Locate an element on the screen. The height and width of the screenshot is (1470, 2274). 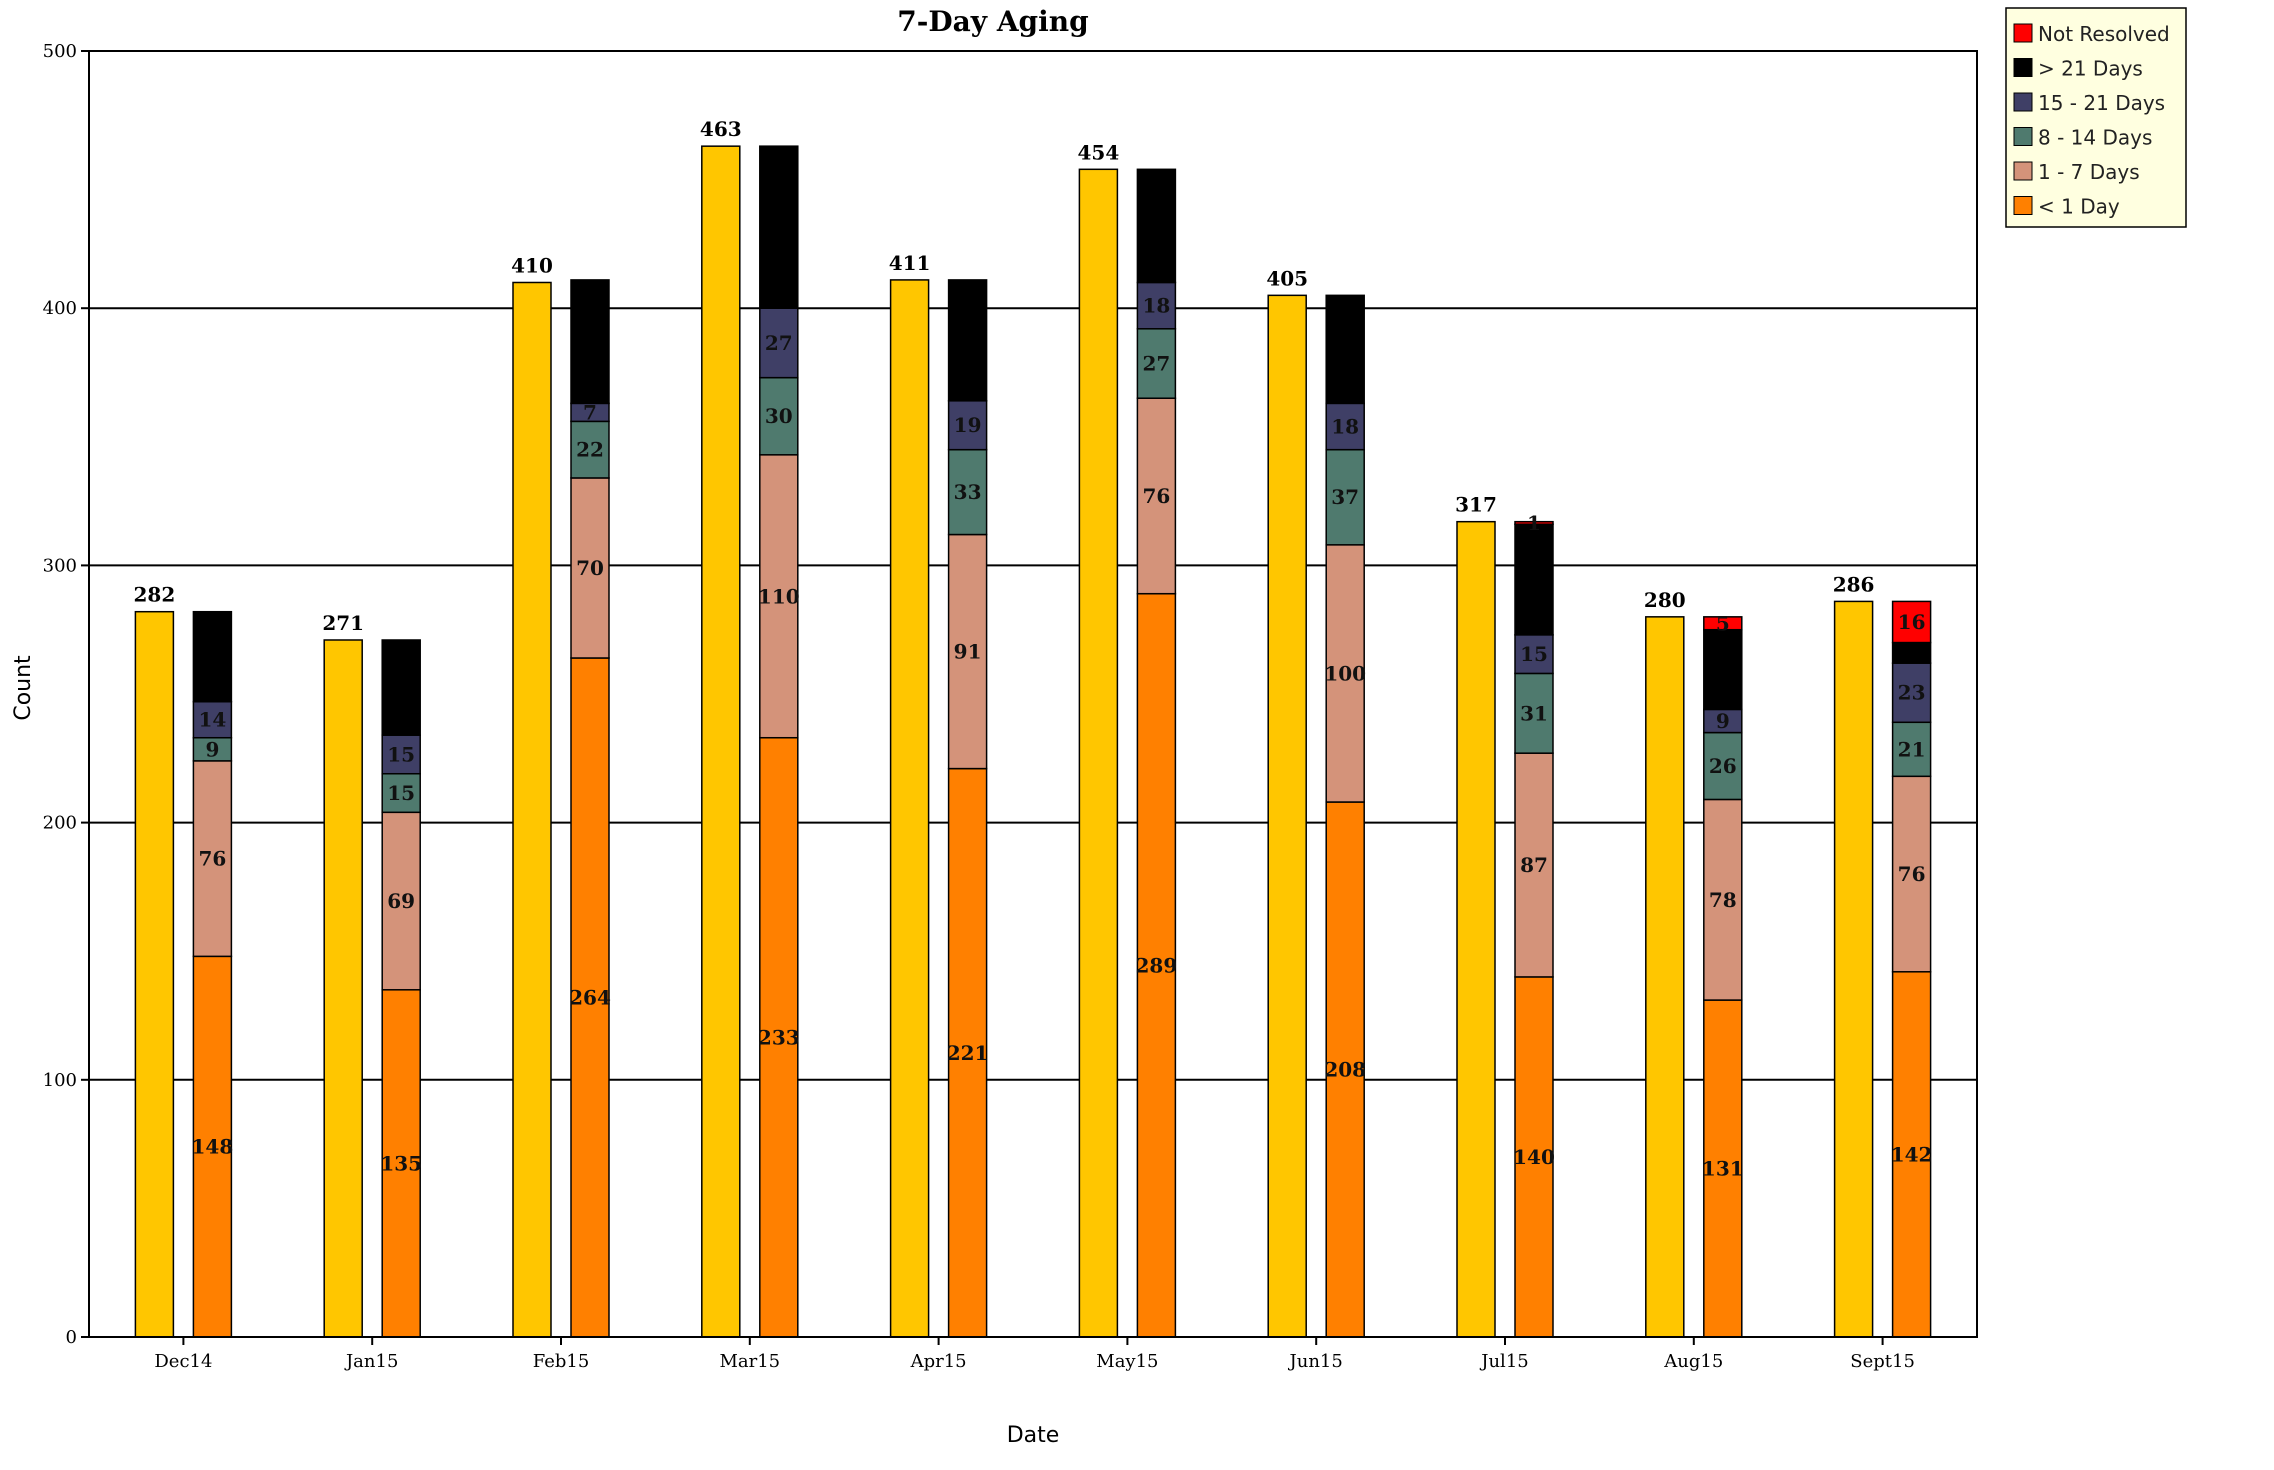
segment-value-label: 22 is located at coordinates (590, 450).